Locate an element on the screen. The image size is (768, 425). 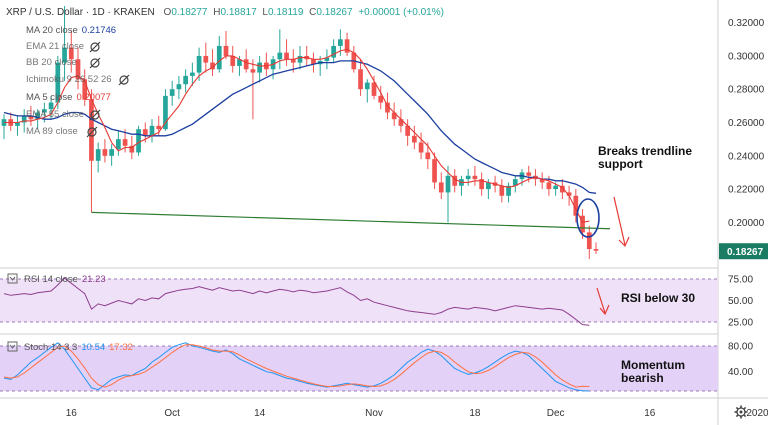
stoch-d-line is located at coordinates (296, 366).